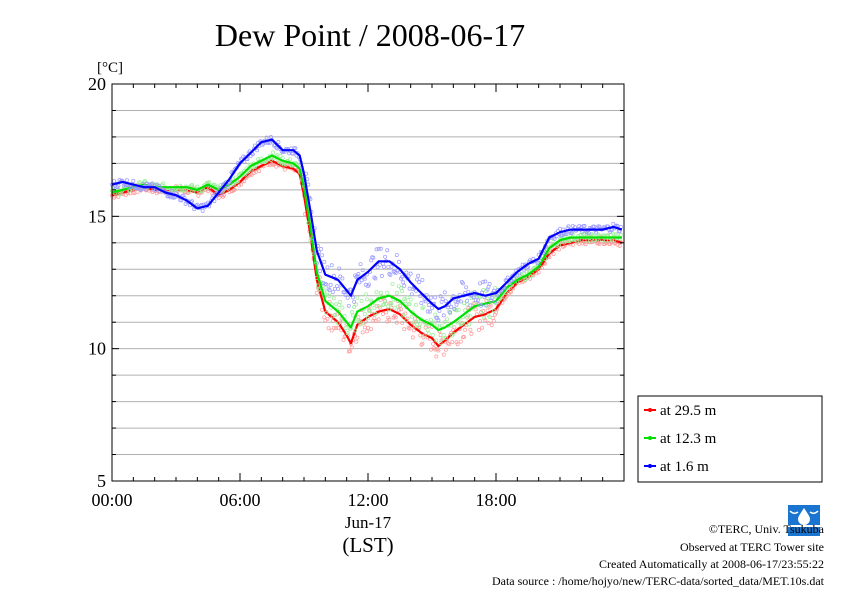  What do you see at coordinates (367, 500) in the screenshot?
I see `x-tick-label: 12:00` at bounding box center [367, 500].